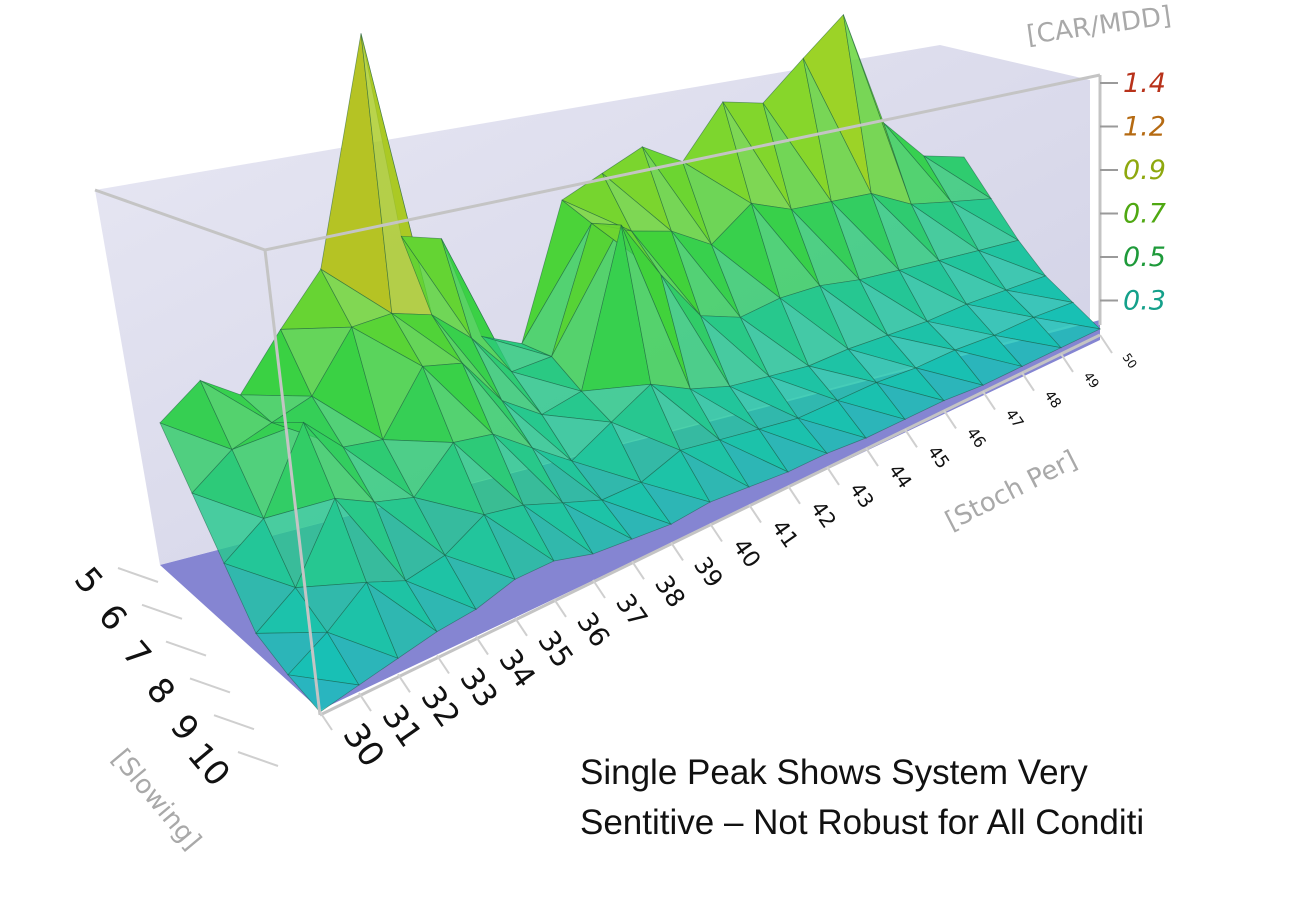 The width and height of the screenshot is (1290, 904). What do you see at coordinates (592, 630) in the screenshot?
I see `x-tick-label: 36` at bounding box center [592, 630].